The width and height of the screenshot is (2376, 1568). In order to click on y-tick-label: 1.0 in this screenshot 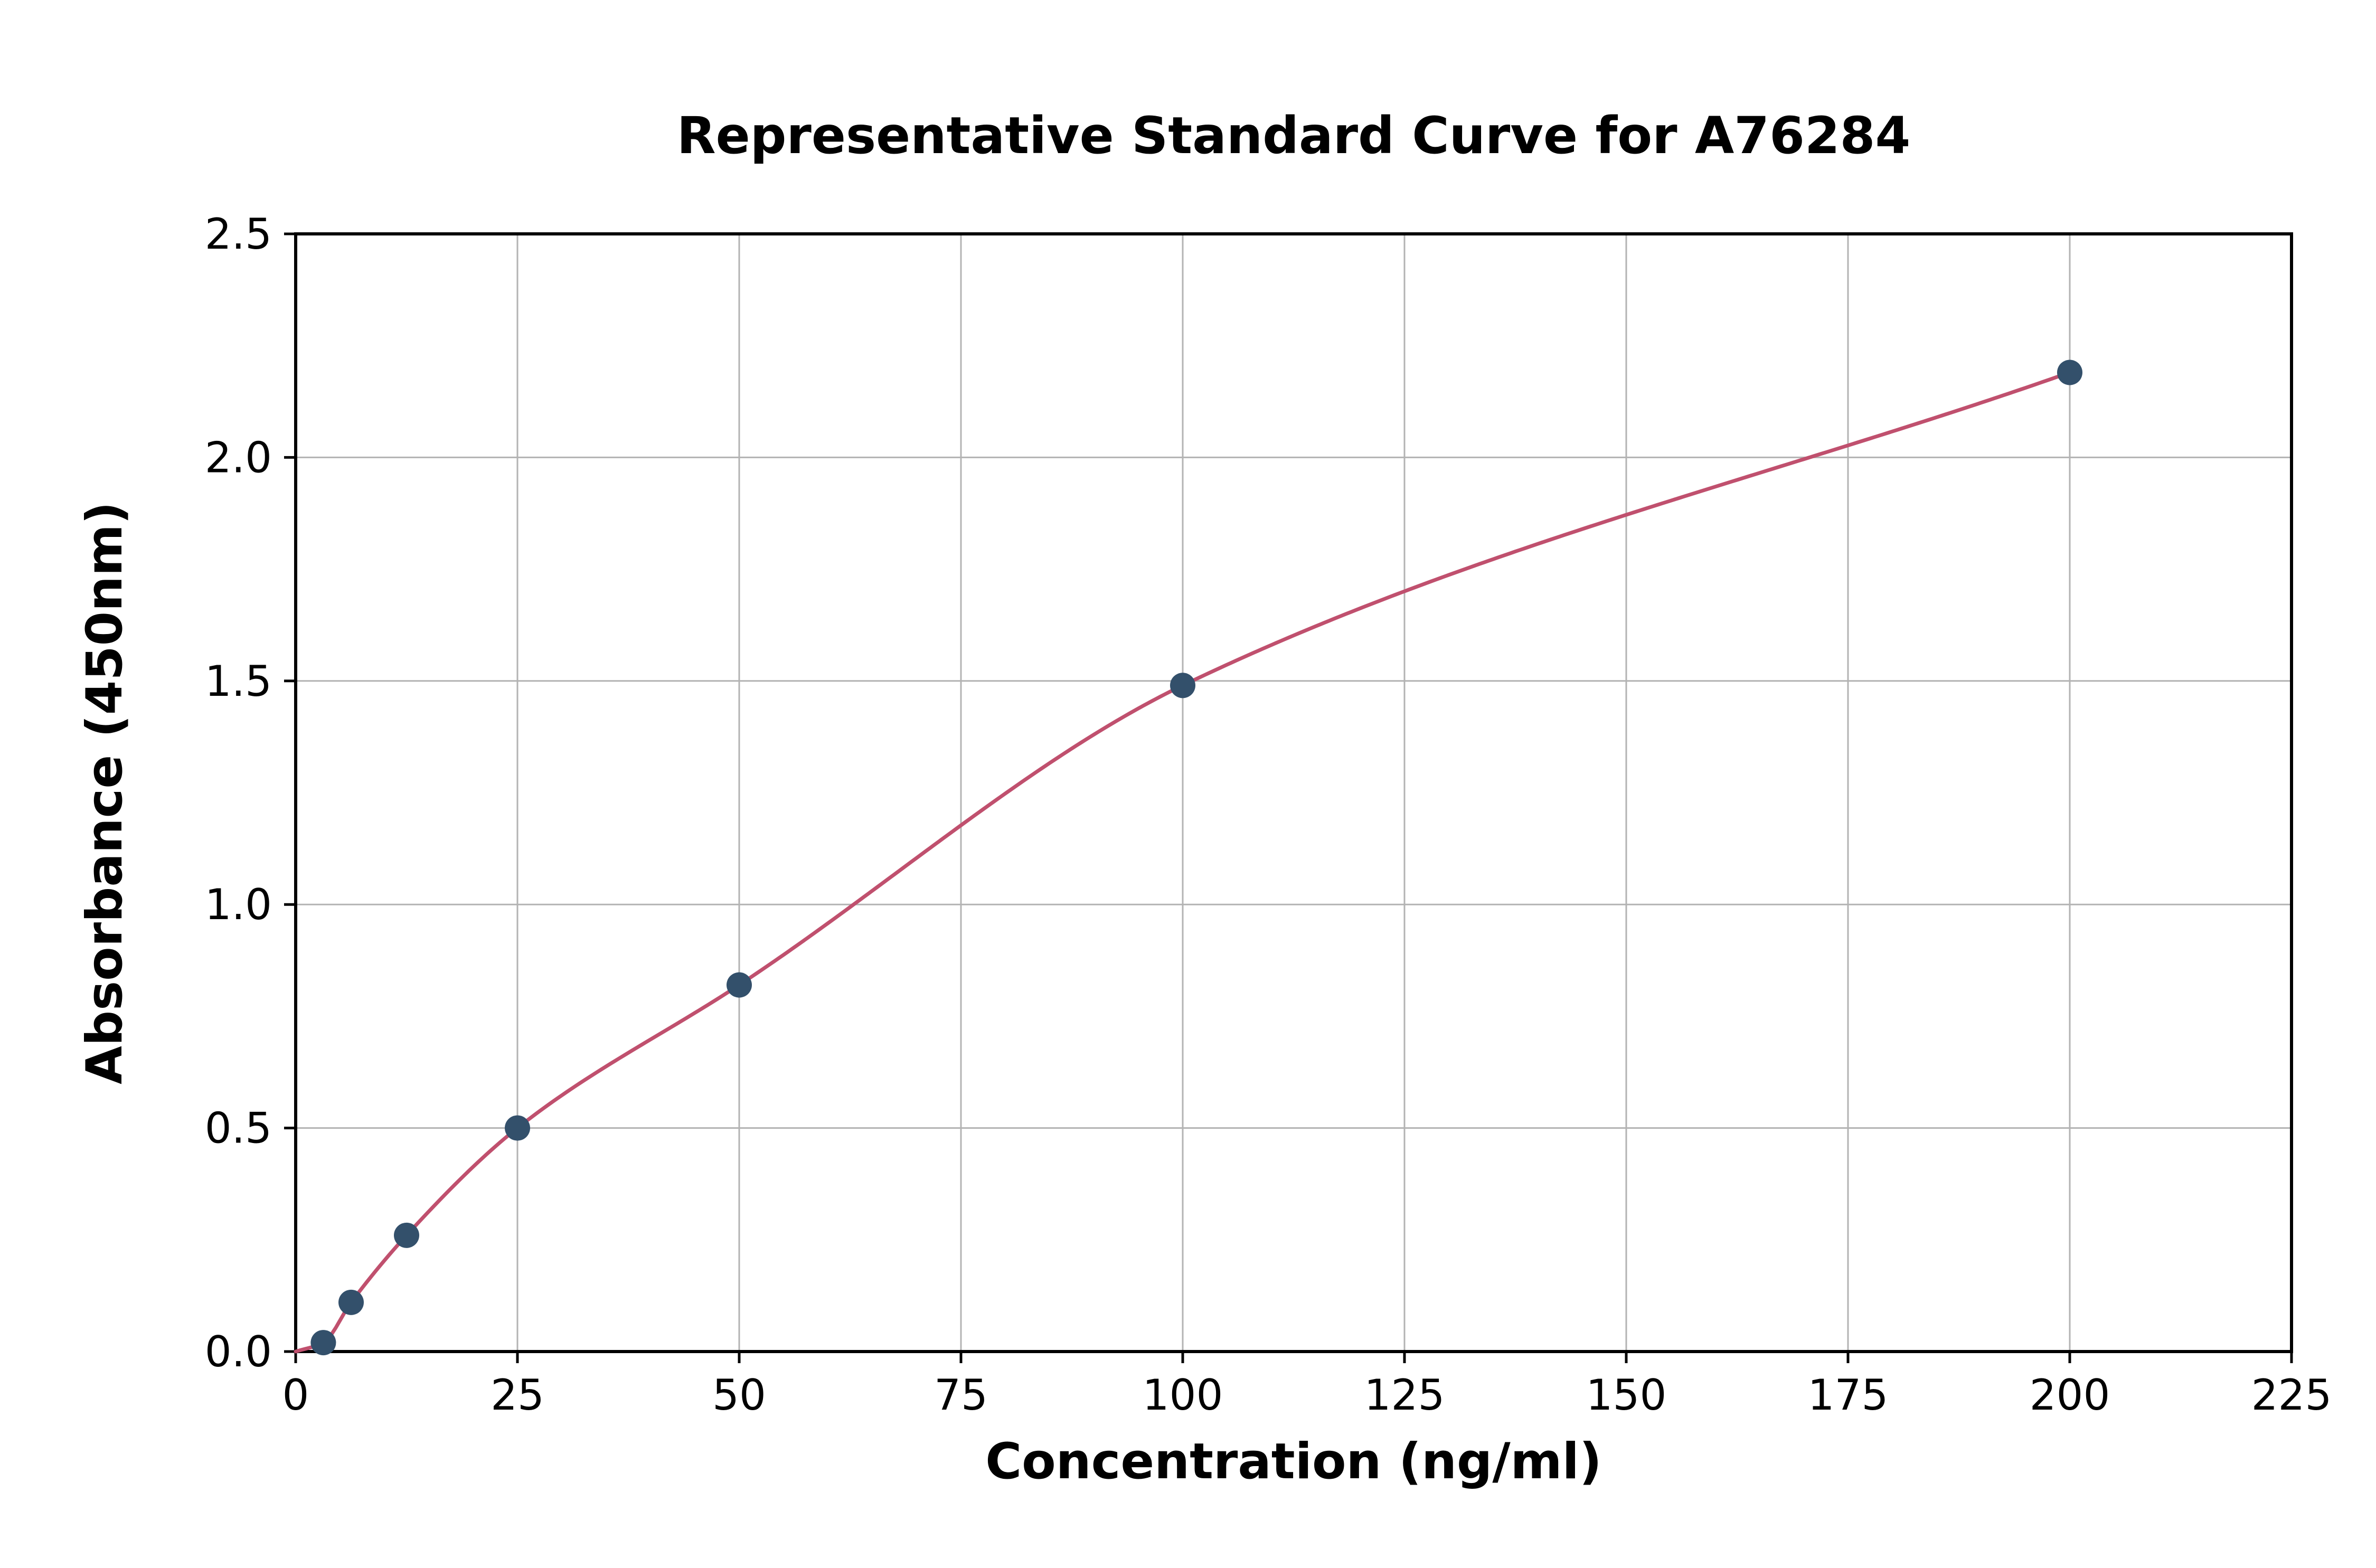, I will do `click(239, 904)`.